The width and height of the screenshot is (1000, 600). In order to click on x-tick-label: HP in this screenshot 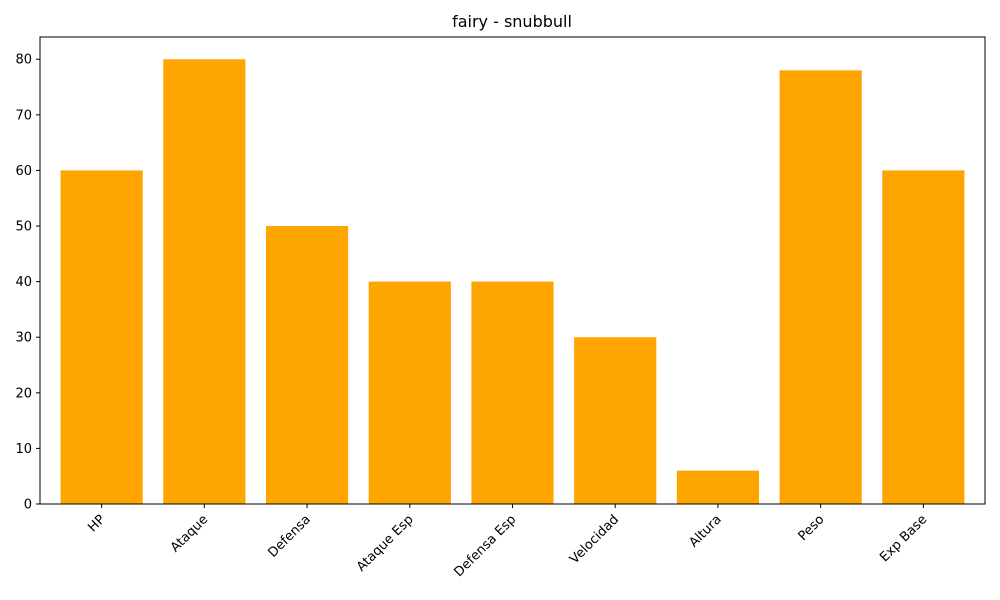, I will do `click(96, 523)`.